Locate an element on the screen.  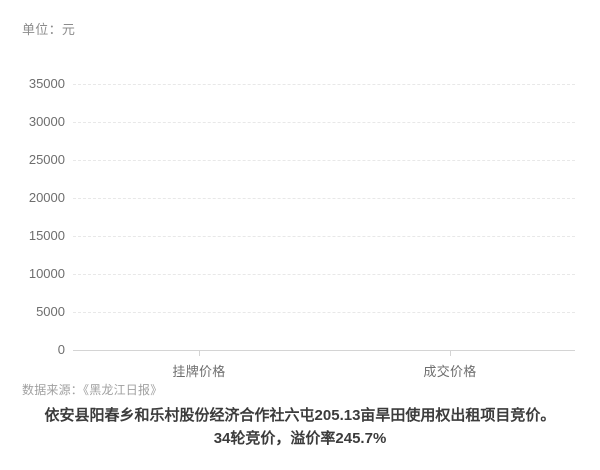
x-axis-category-label: 挂牌价格 is located at coordinates (199, 371).